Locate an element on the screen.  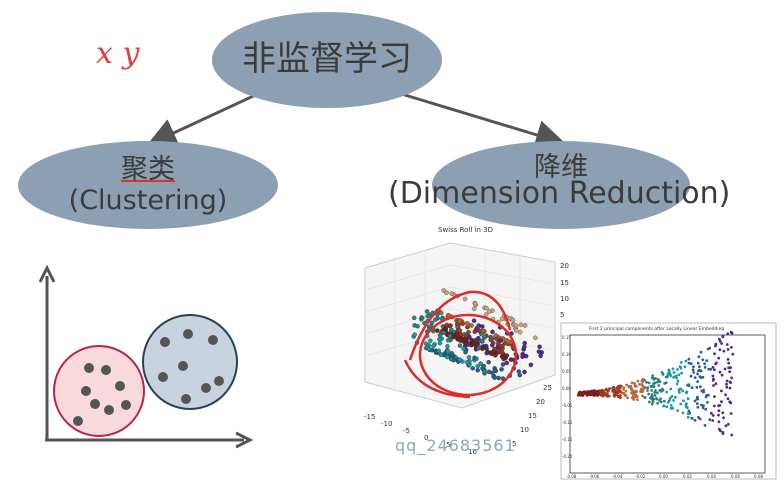
embedding-y-tick: -0.20 is located at coordinates (567, 456).